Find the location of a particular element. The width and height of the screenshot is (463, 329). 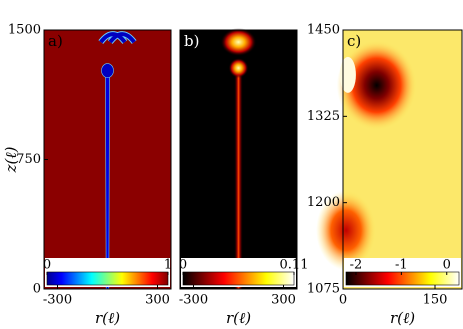

colorbar-tick-label: -2 is located at coordinates (356, 265).